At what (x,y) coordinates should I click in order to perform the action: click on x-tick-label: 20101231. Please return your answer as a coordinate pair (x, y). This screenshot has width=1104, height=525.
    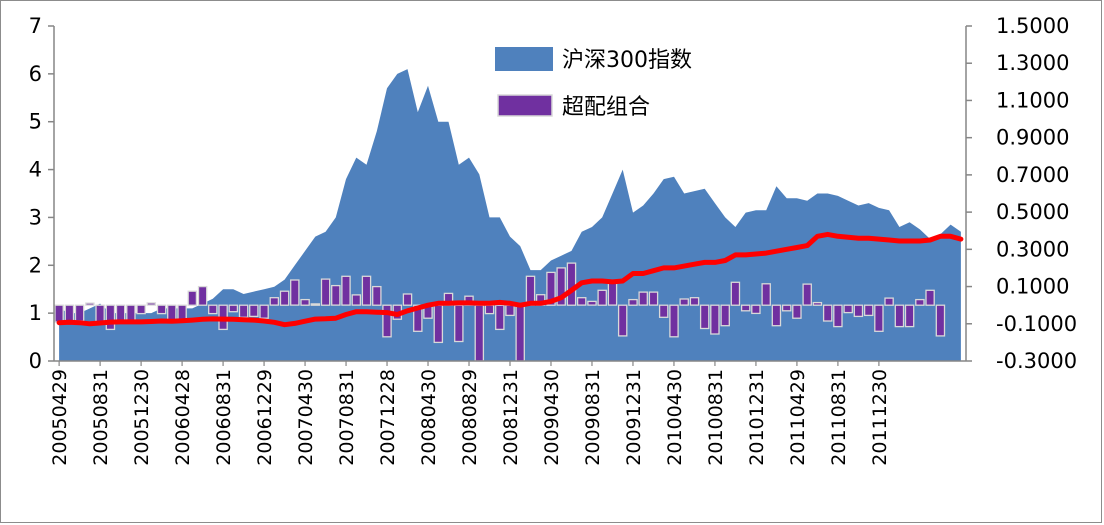
    Looking at the image, I should click on (757, 417).